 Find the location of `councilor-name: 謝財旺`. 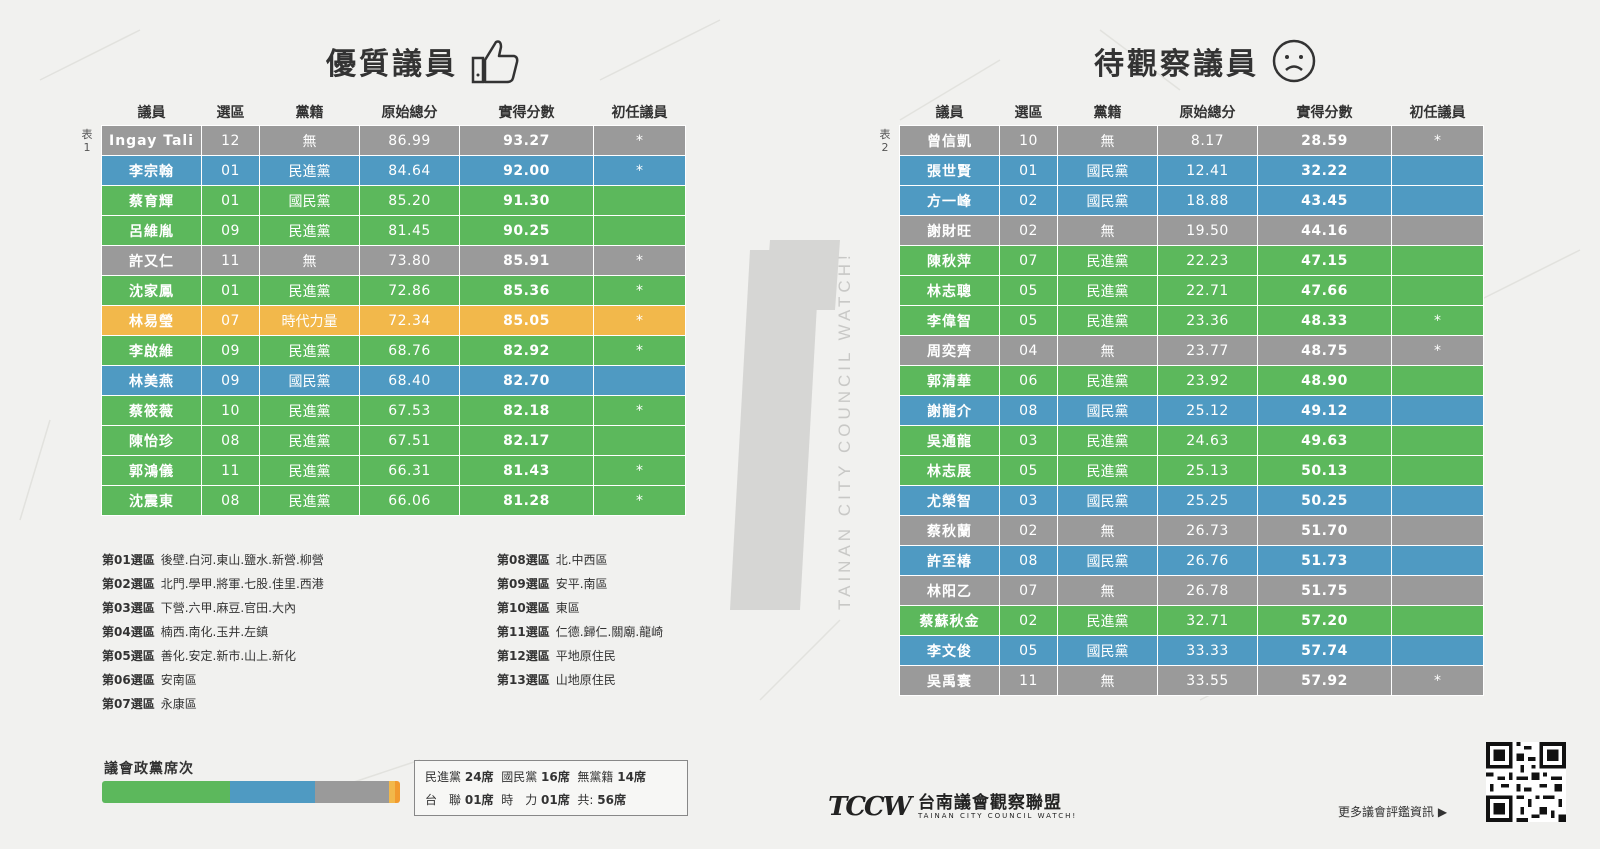

councilor-name: 謝財旺 is located at coordinates (949, 230).